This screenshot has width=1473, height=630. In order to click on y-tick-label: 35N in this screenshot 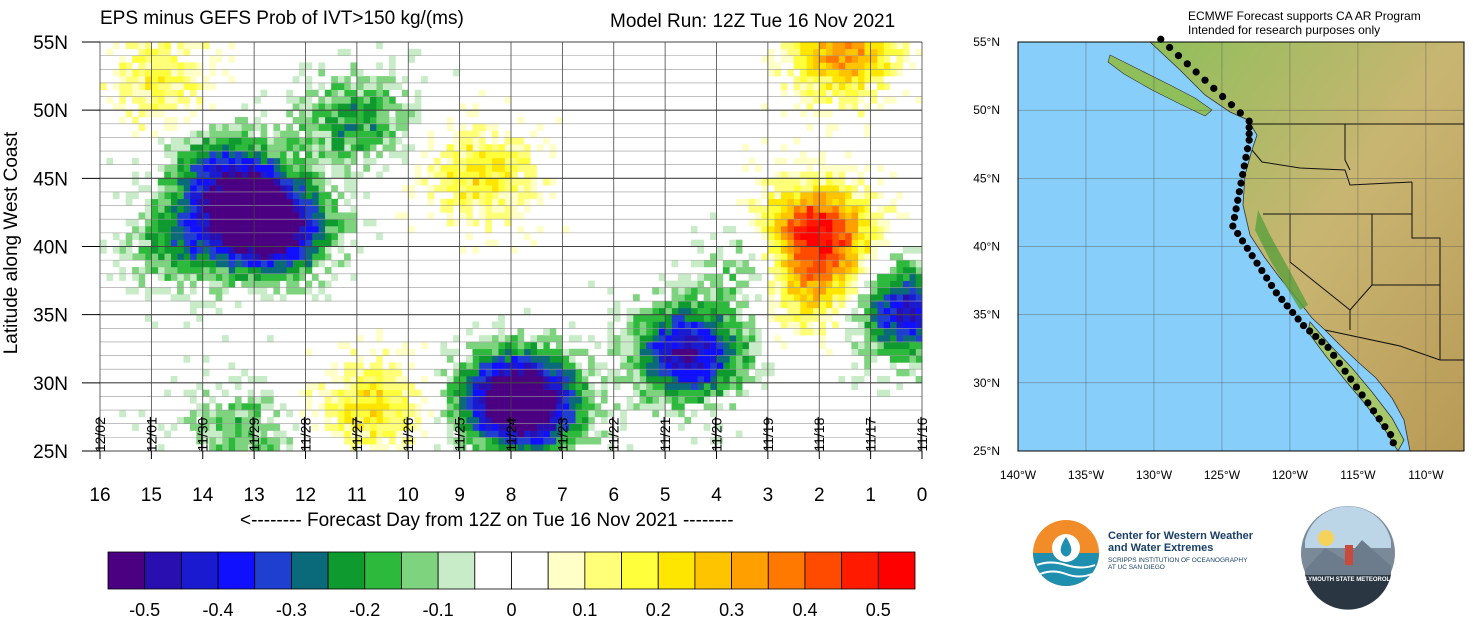, I will do `click(50, 316)`.